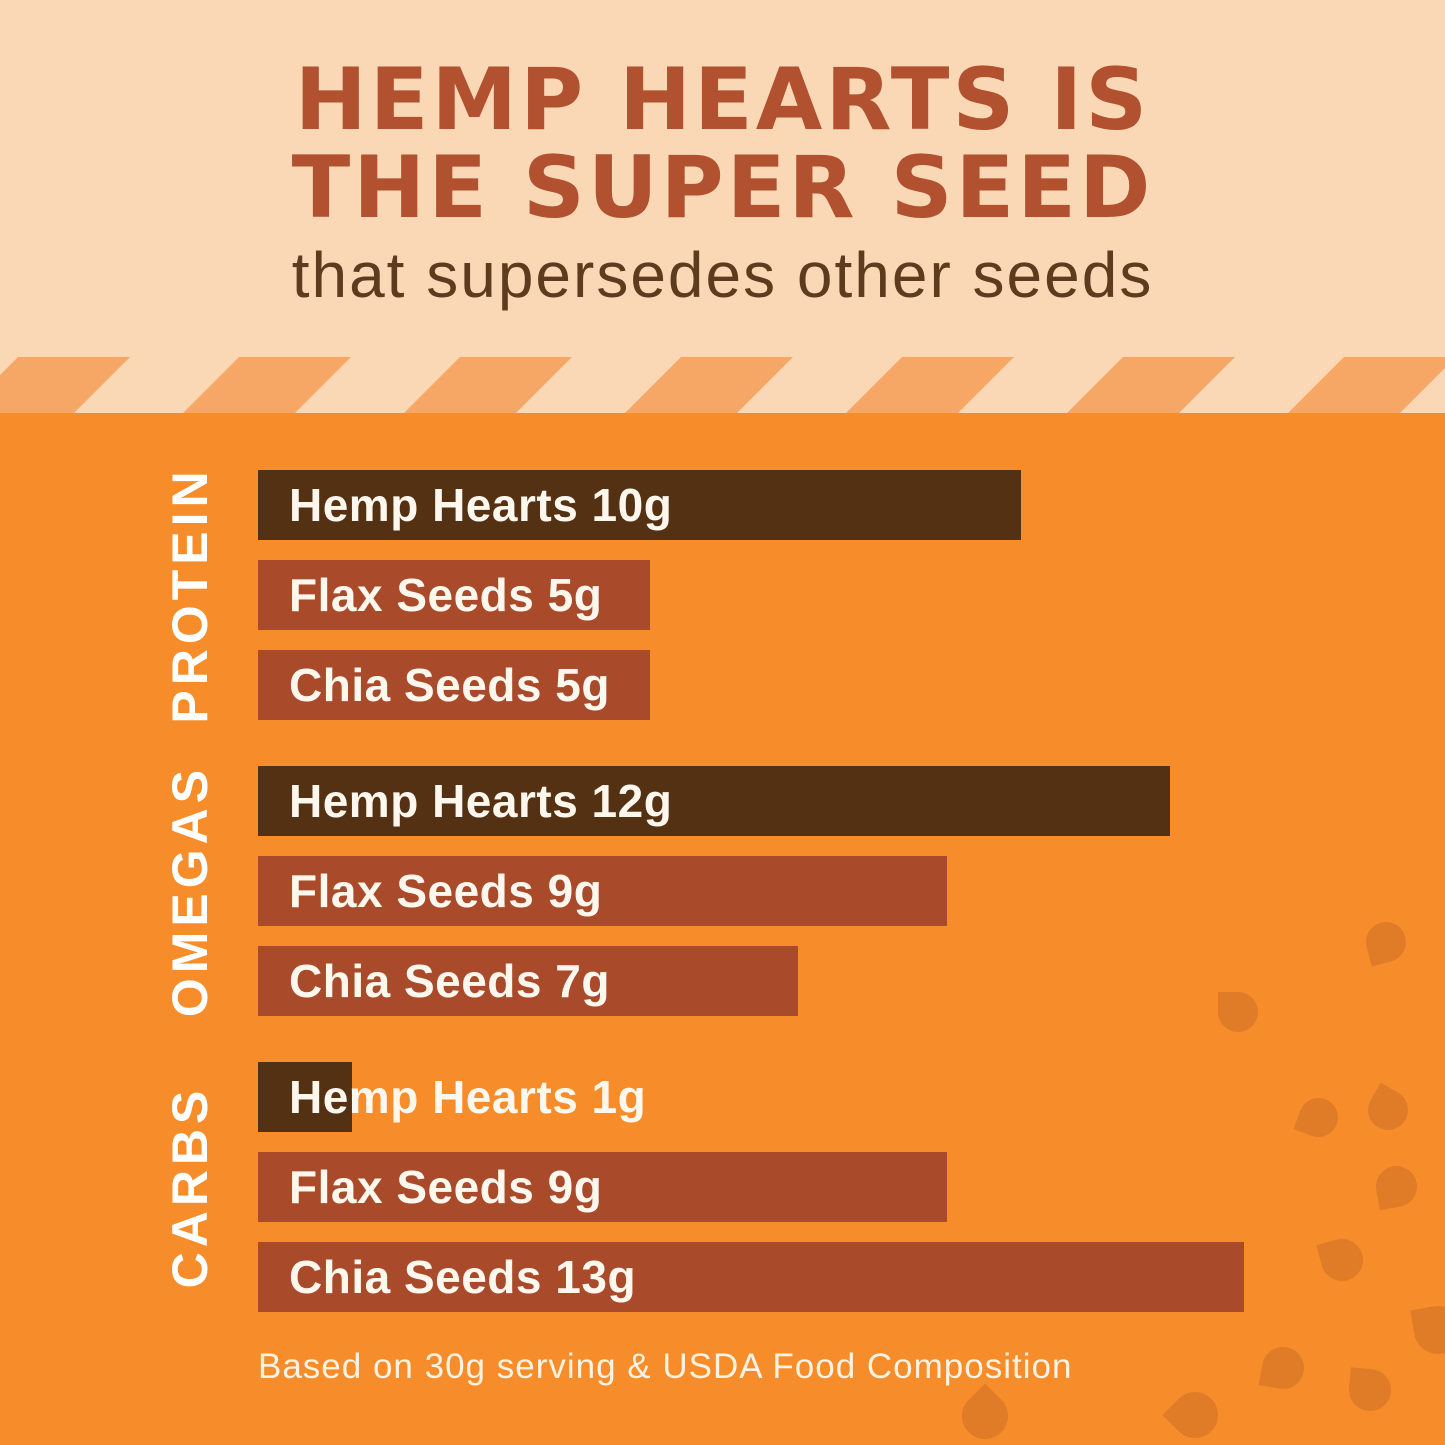  Describe the element at coordinates (190, 891) in the screenshot. I see `category-label-omegas: OMEGAS` at that location.